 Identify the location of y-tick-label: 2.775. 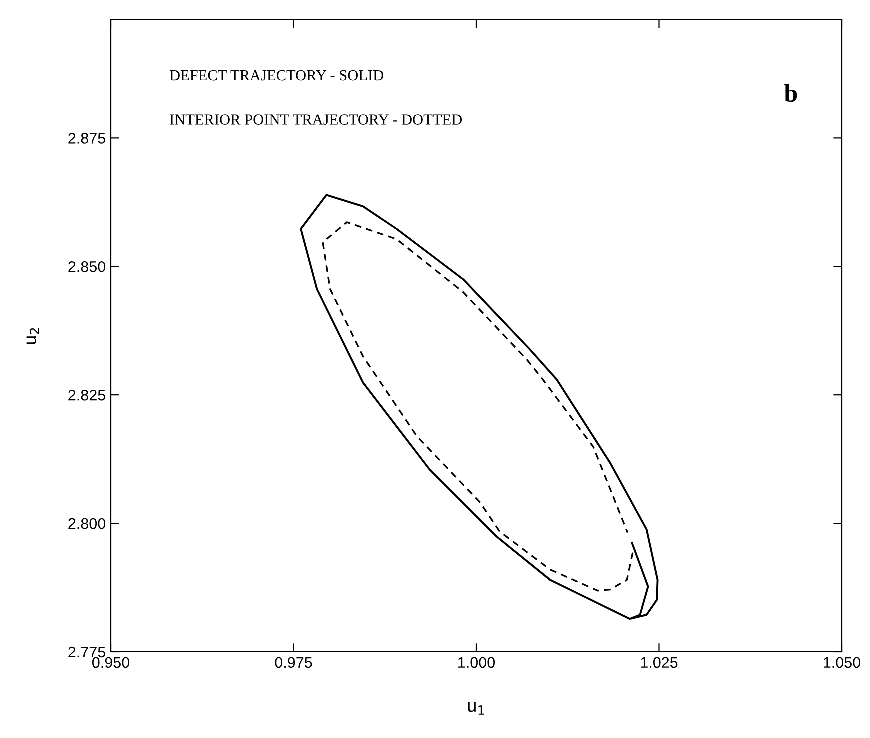
(87, 652).